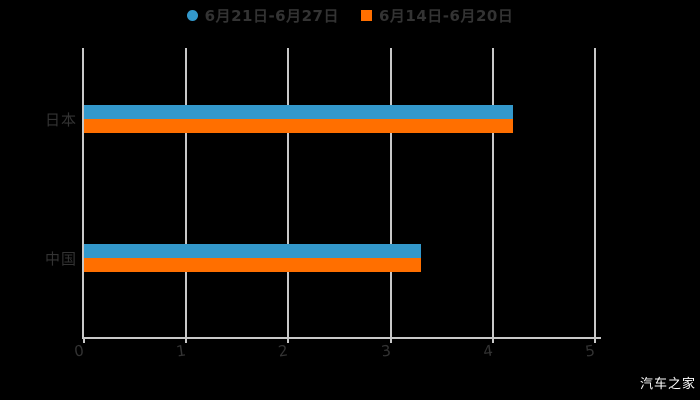 This screenshot has height=400, width=700. I want to click on legend-label: 6月21日-6月27日, so click(271, 16).